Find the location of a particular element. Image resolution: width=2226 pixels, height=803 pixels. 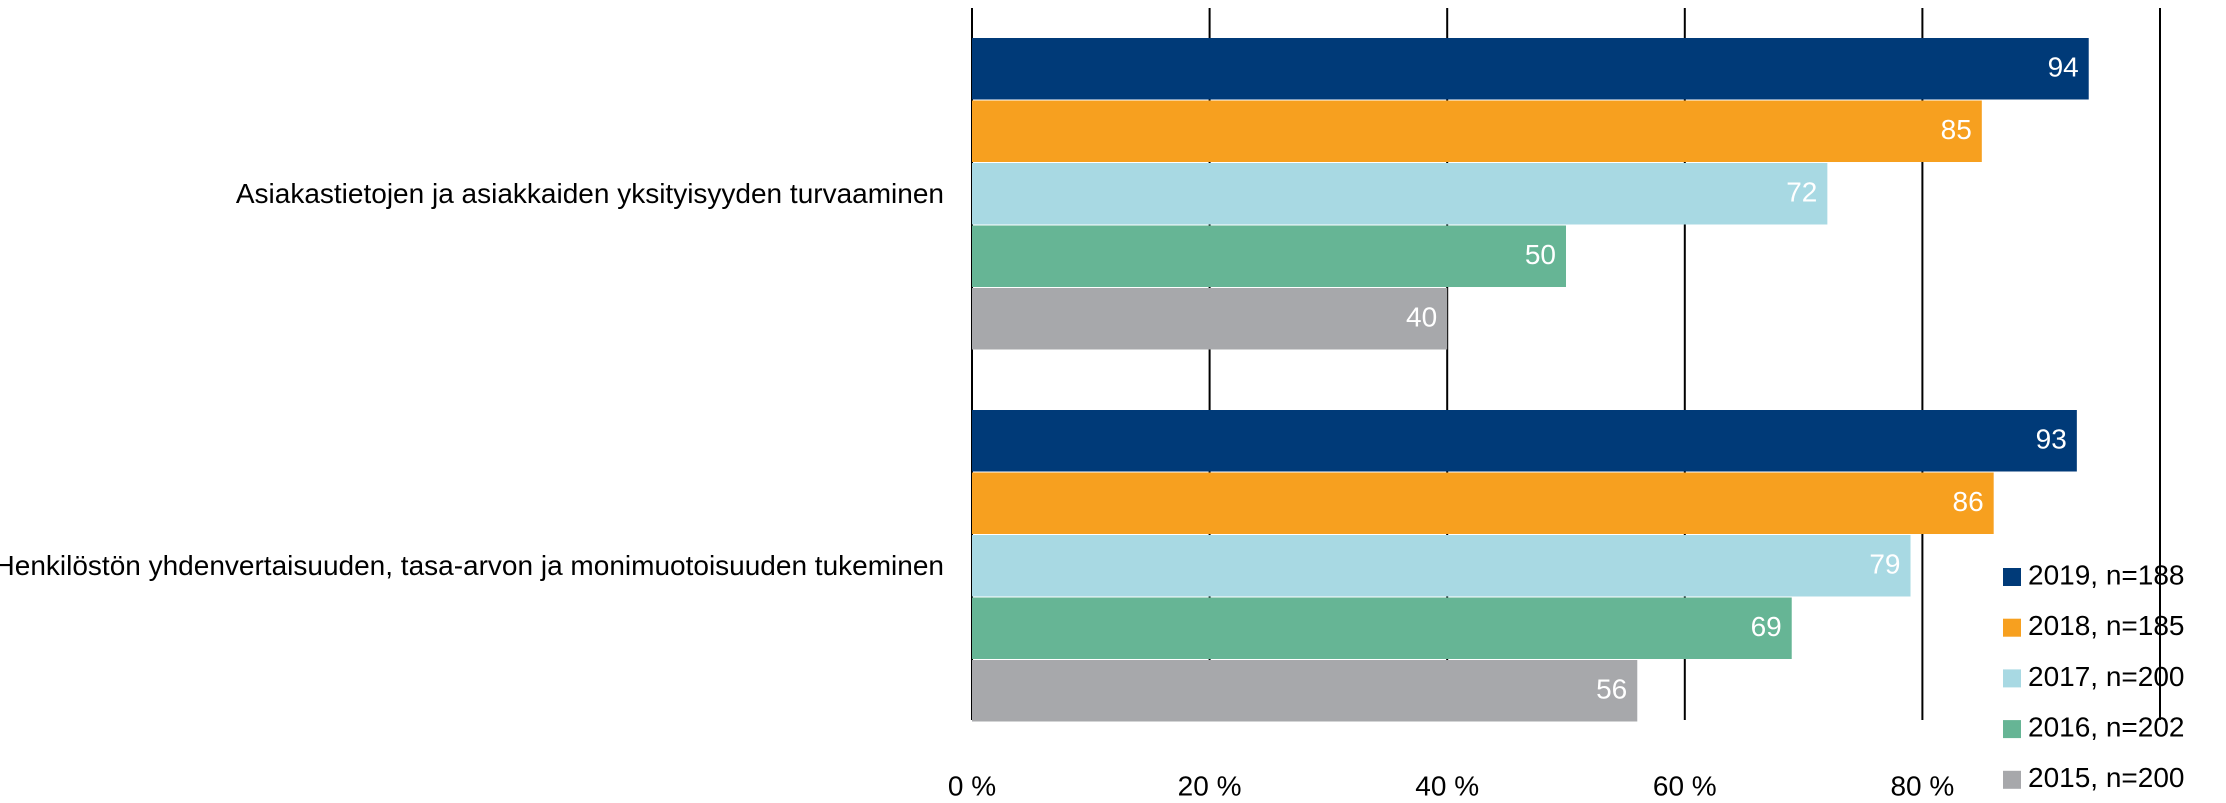

value-label: 79 is located at coordinates (1884, 564).